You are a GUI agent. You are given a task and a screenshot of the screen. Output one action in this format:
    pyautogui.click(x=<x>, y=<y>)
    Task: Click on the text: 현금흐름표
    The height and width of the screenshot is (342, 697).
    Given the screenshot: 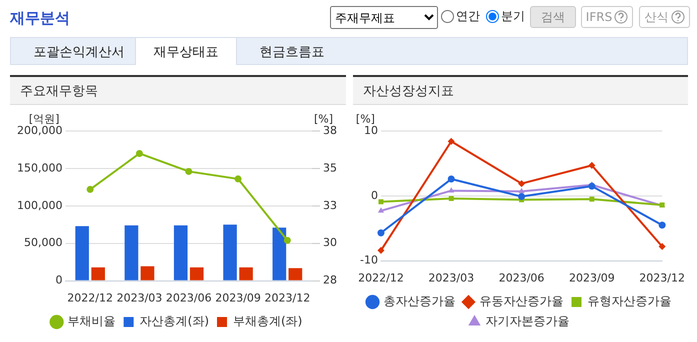 What is the action you would take?
    pyautogui.click(x=292, y=53)
    